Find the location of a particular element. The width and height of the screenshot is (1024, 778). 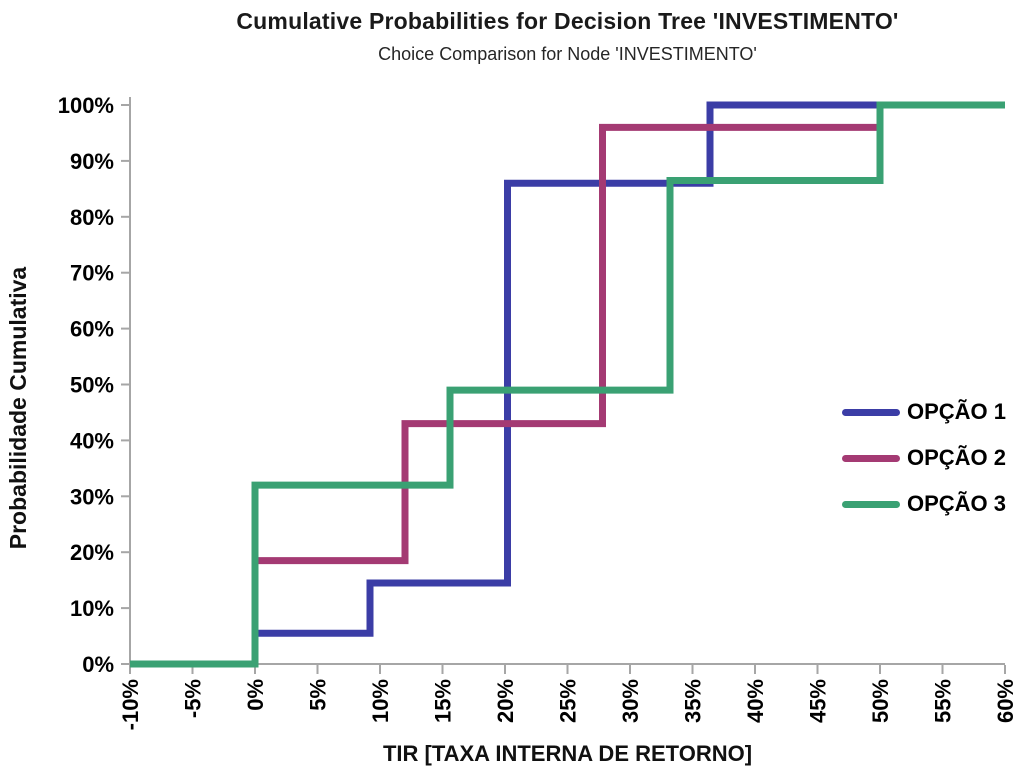

legend-item-3: OPÇÃO 3 is located at coordinates (924, 504).